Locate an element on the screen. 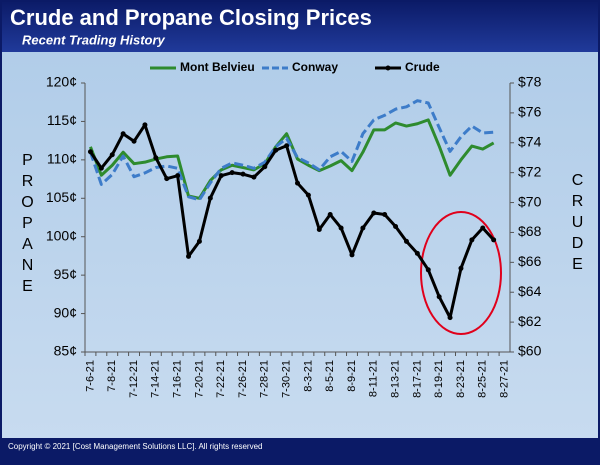 The image size is (600, 465). y-tick-label: 100¢ is located at coordinates (61, 235).